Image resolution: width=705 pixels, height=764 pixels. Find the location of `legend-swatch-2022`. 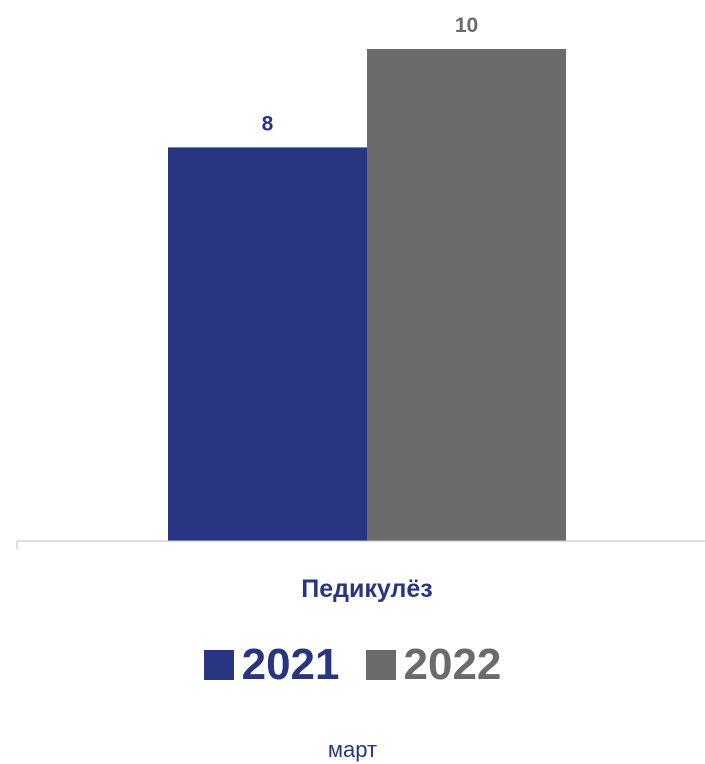

legend-swatch-2022 is located at coordinates (380, 665).